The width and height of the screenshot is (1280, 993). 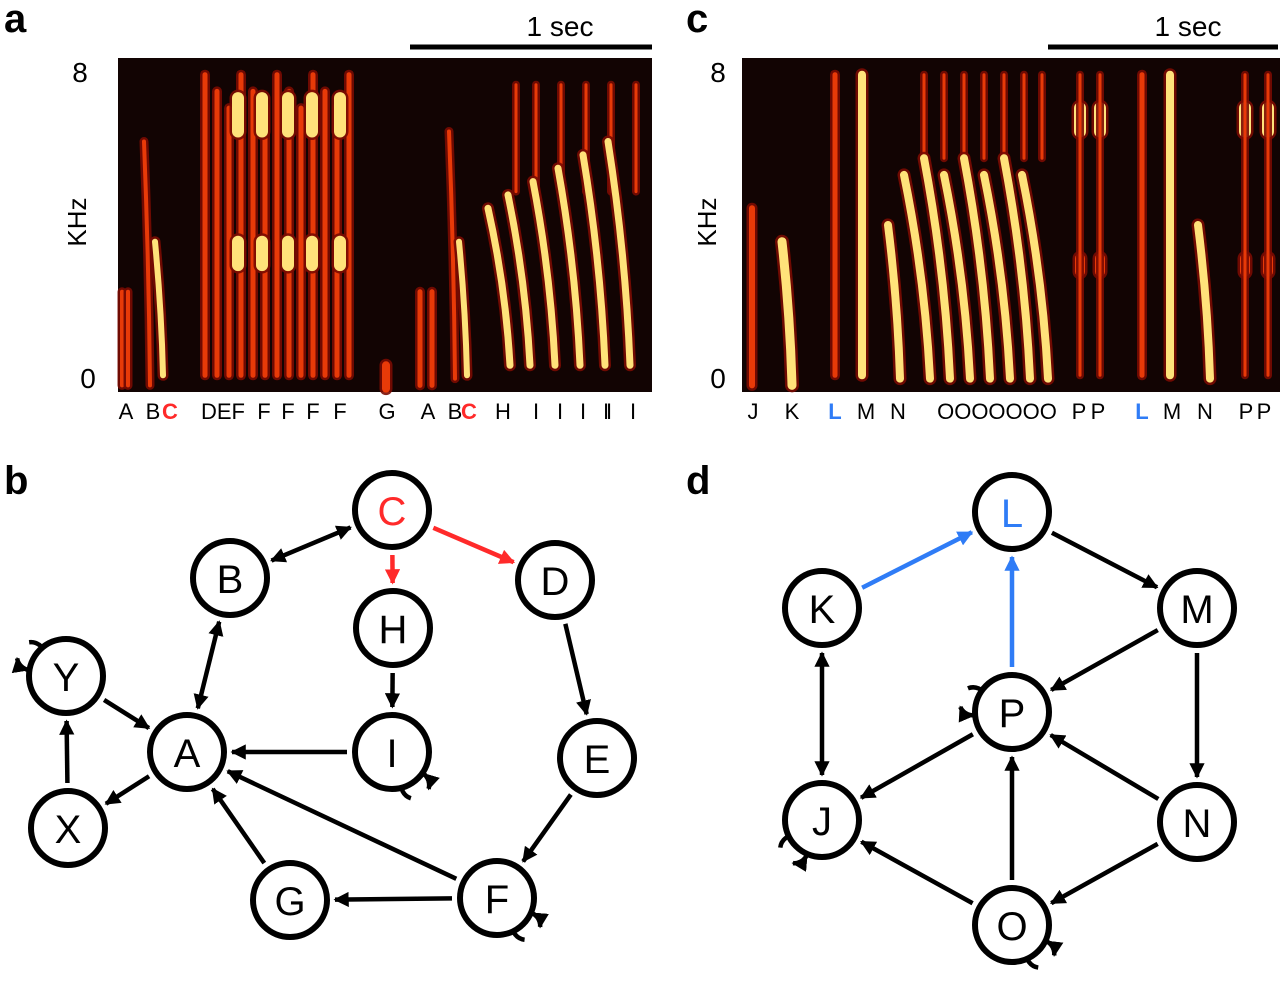 I want to click on syllable-label: K, so click(x=792, y=411).